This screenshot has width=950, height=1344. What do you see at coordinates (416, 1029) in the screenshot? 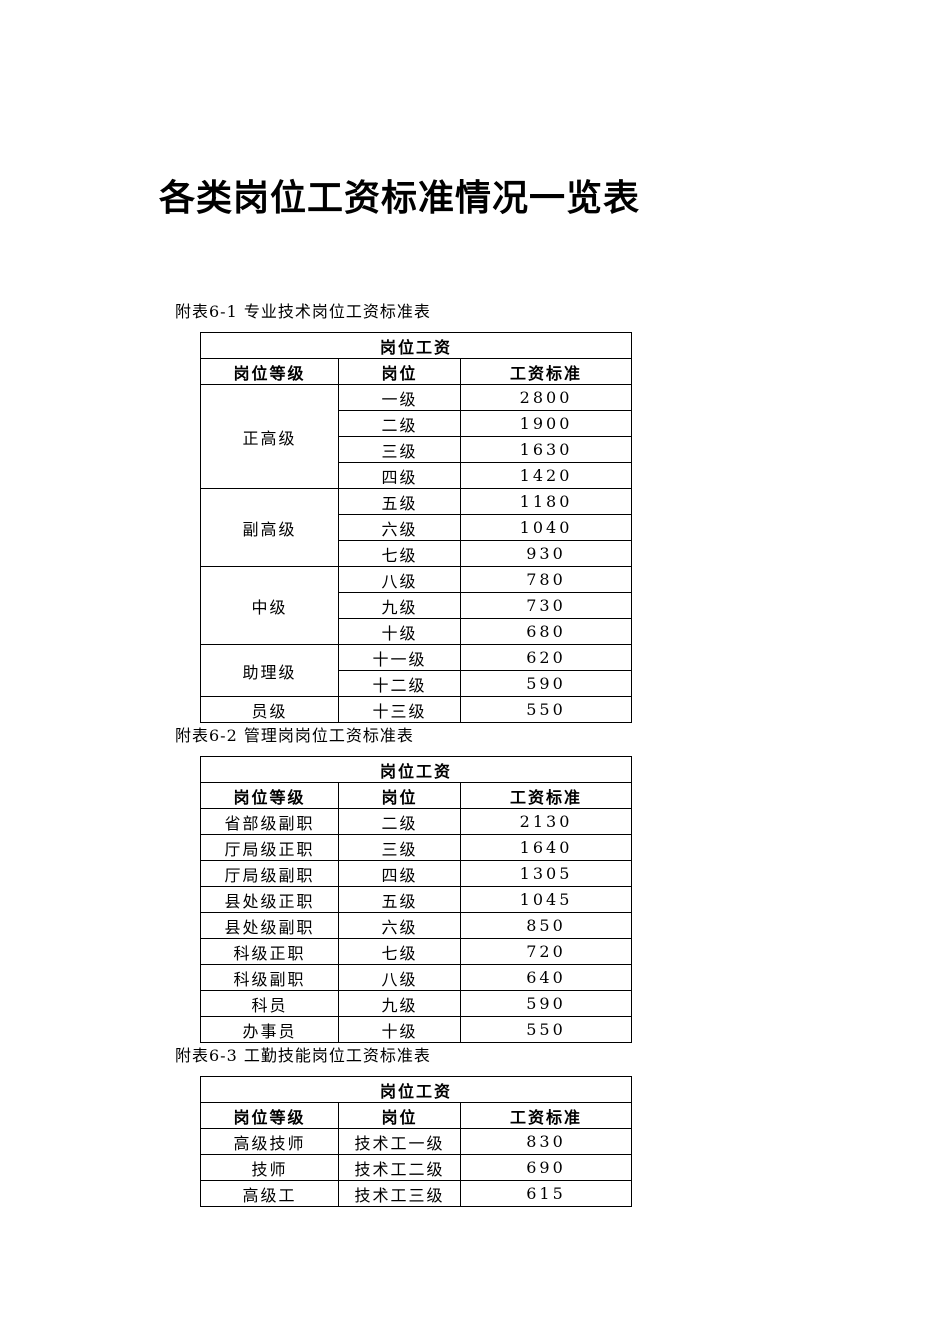
I see `table-row: 办事员 十级 550` at bounding box center [416, 1029].